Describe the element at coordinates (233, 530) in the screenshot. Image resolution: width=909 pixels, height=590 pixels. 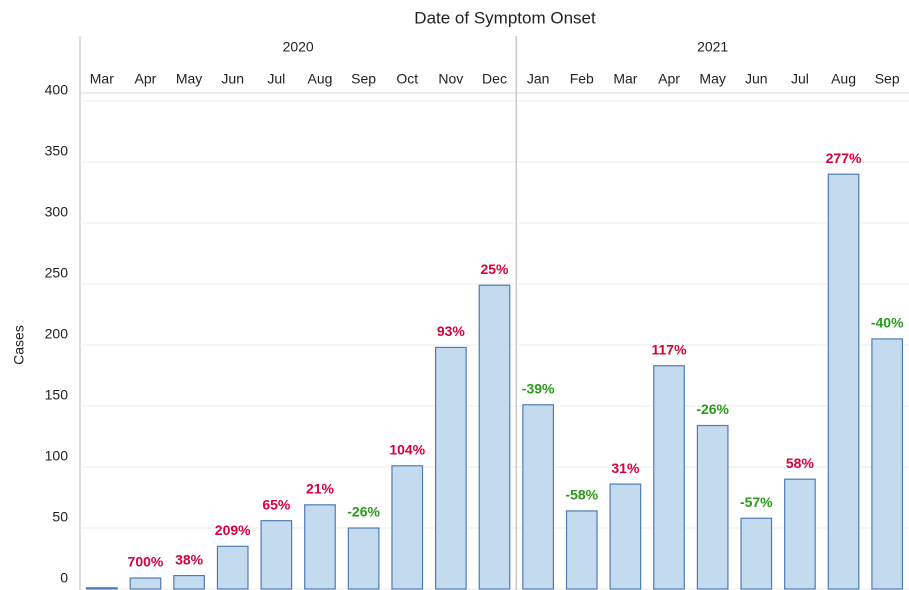
I see `change-label: 209%` at that location.